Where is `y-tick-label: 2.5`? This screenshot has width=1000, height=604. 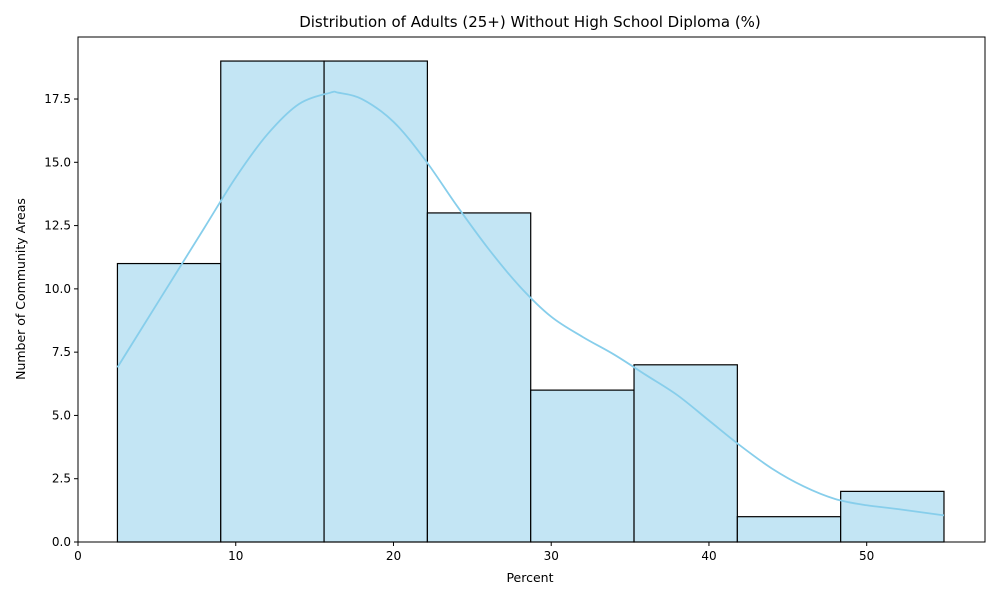 y-tick-label: 2.5 is located at coordinates (61, 479).